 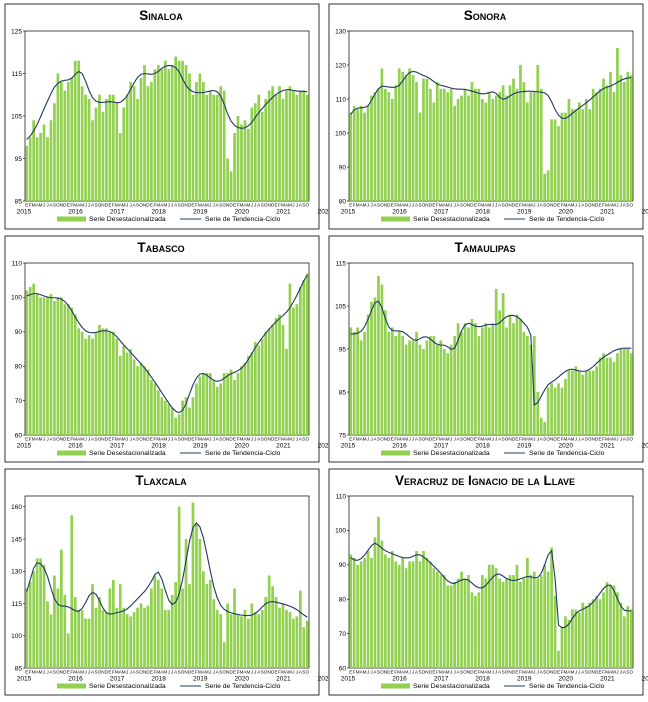 I want to click on year-label: 2016, so click(x=399, y=212).